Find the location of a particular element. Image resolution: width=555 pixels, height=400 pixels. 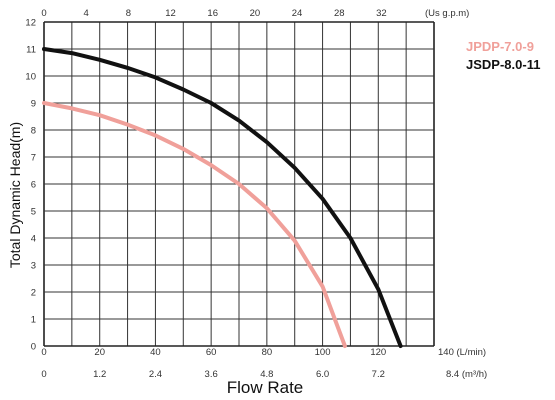

x-primary-unit-label: 140 (L/min) is located at coordinates (462, 352).